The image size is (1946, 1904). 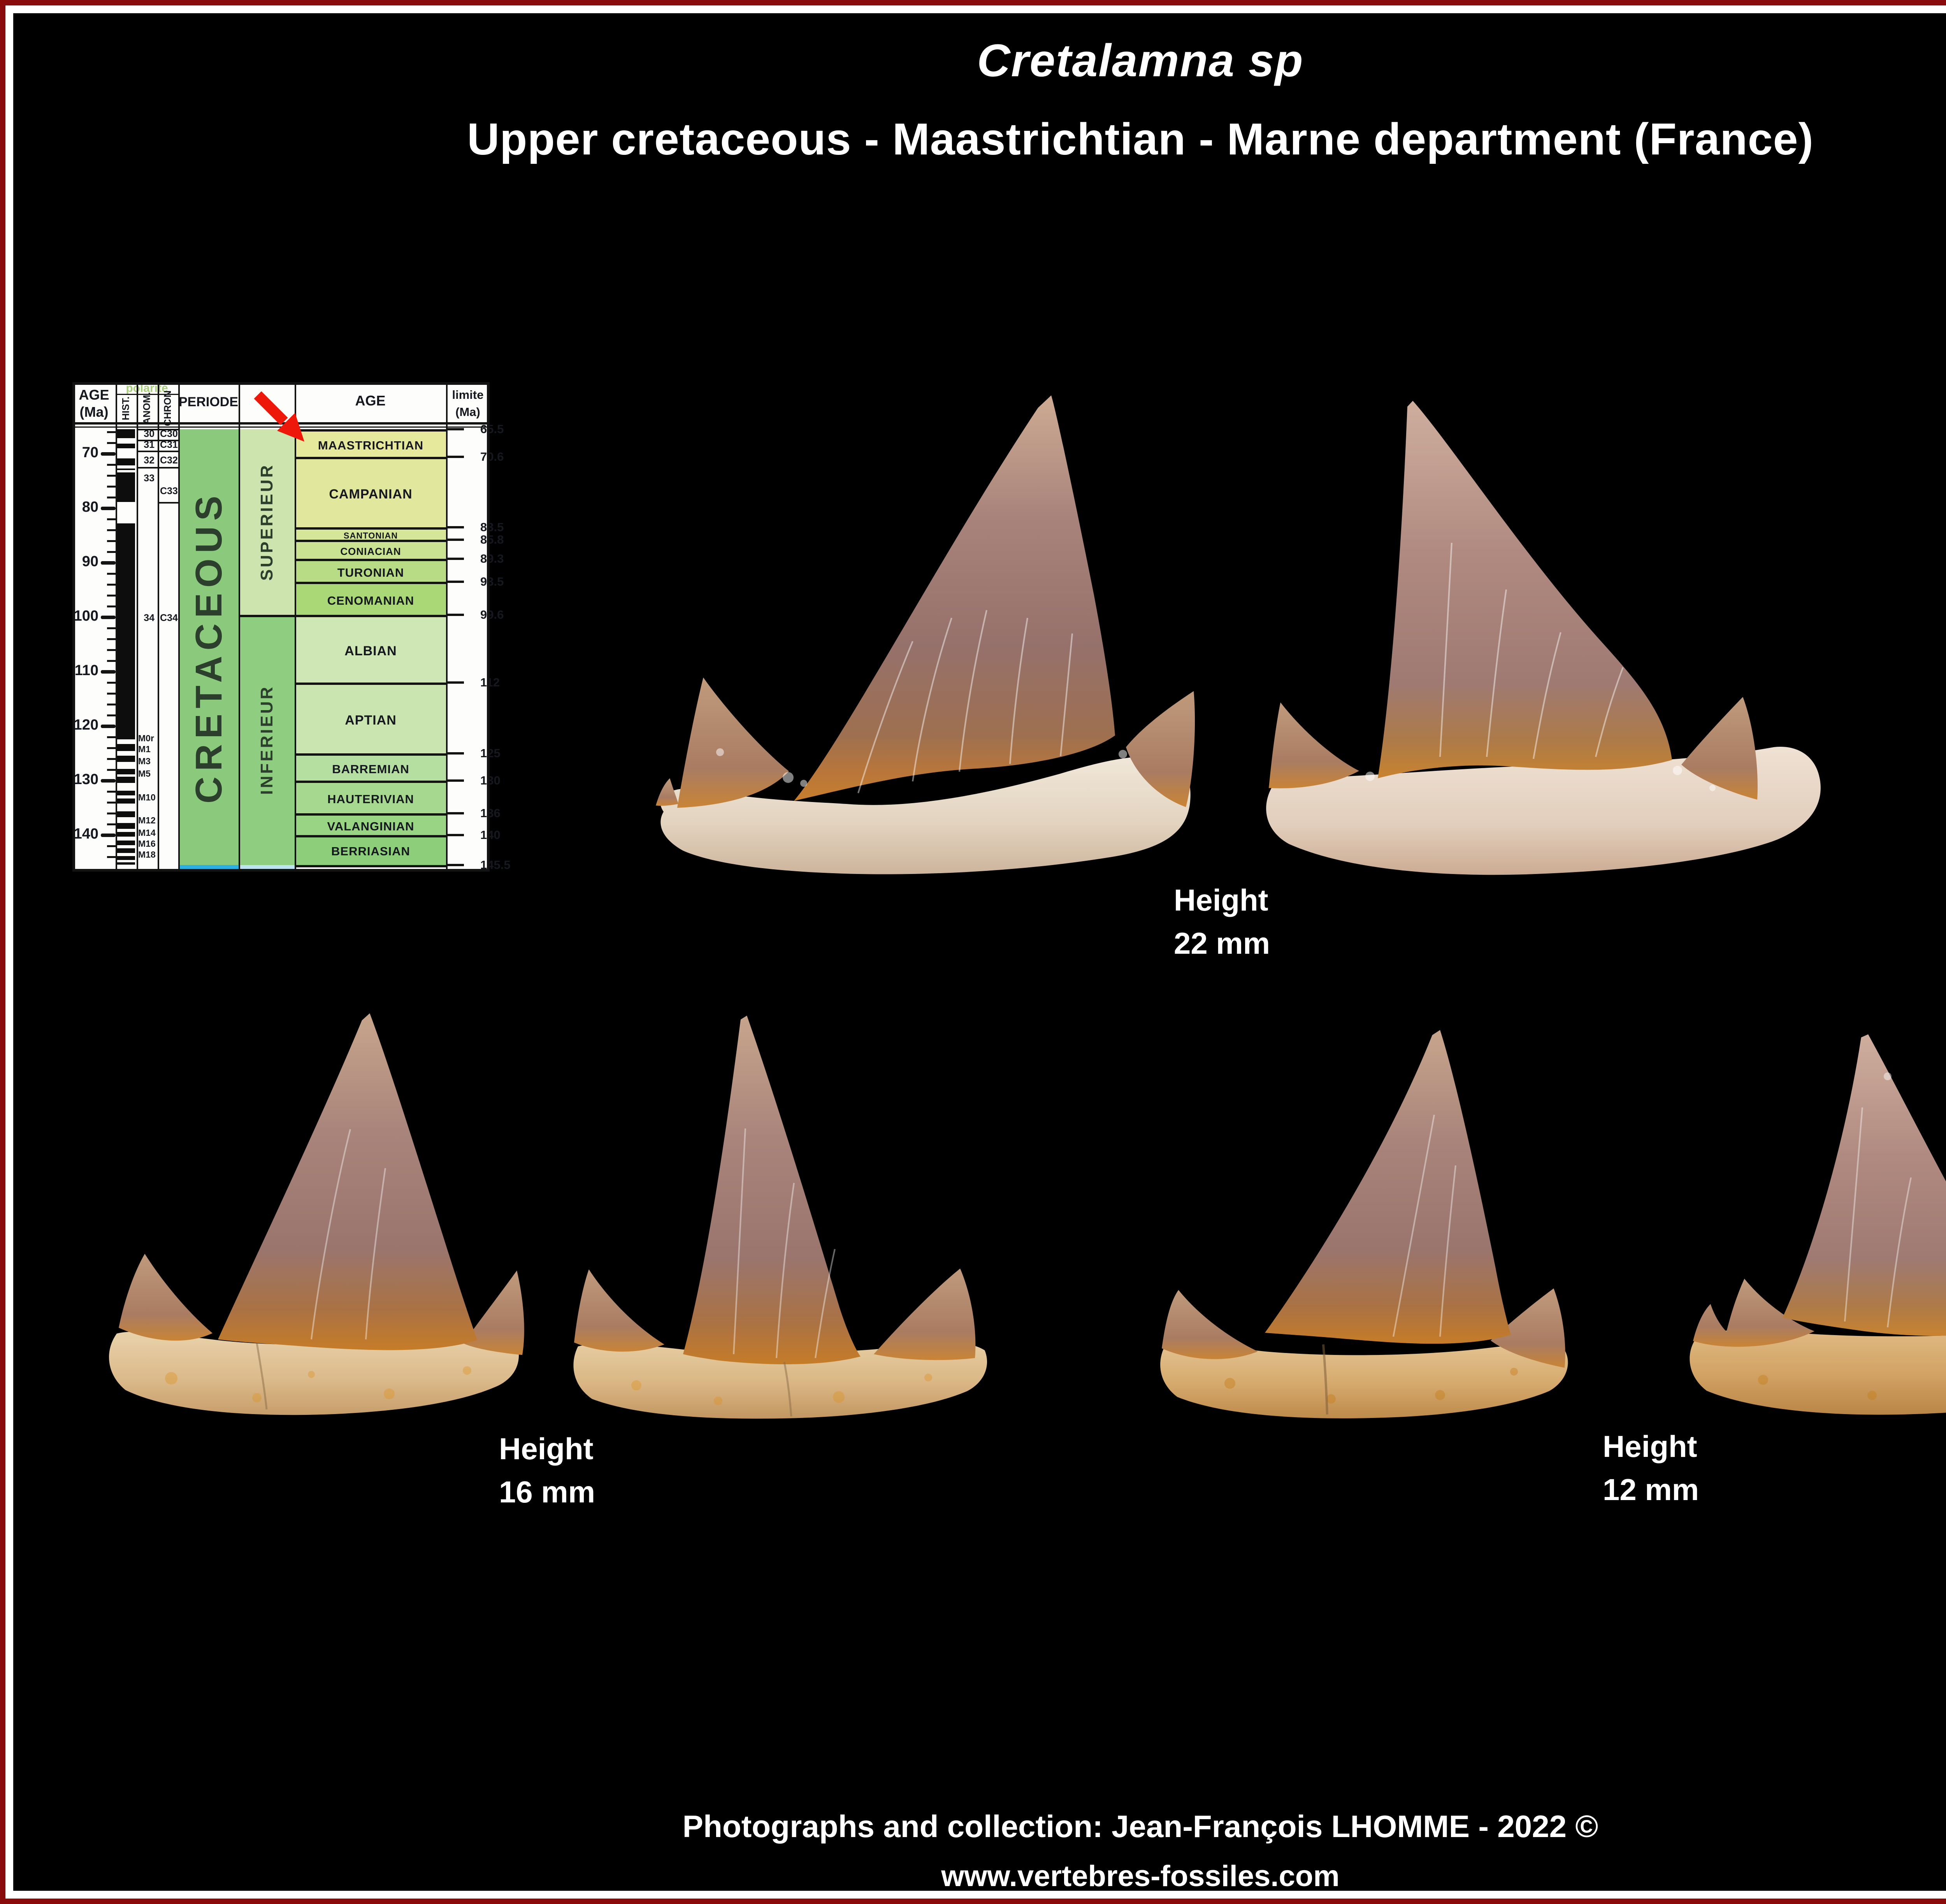 I want to click on age-tick-label: 140, so click(x=86, y=834).